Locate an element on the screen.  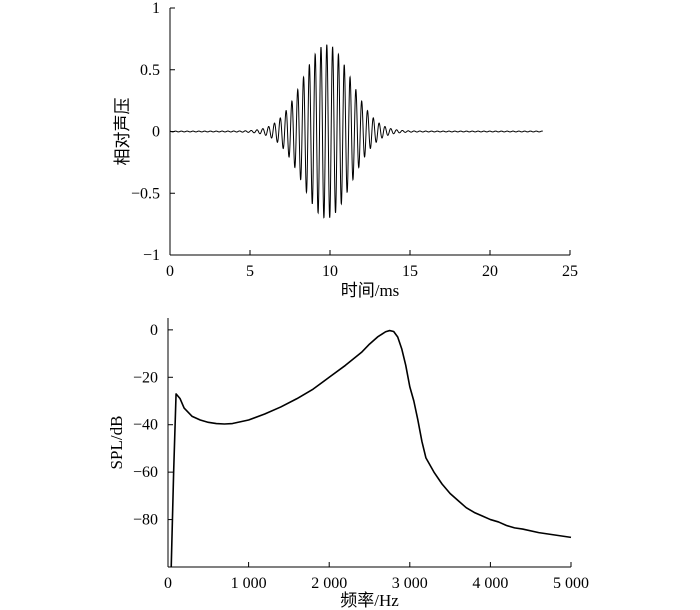
x-axis-label: 时间/ms is located at coordinates (370, 290).